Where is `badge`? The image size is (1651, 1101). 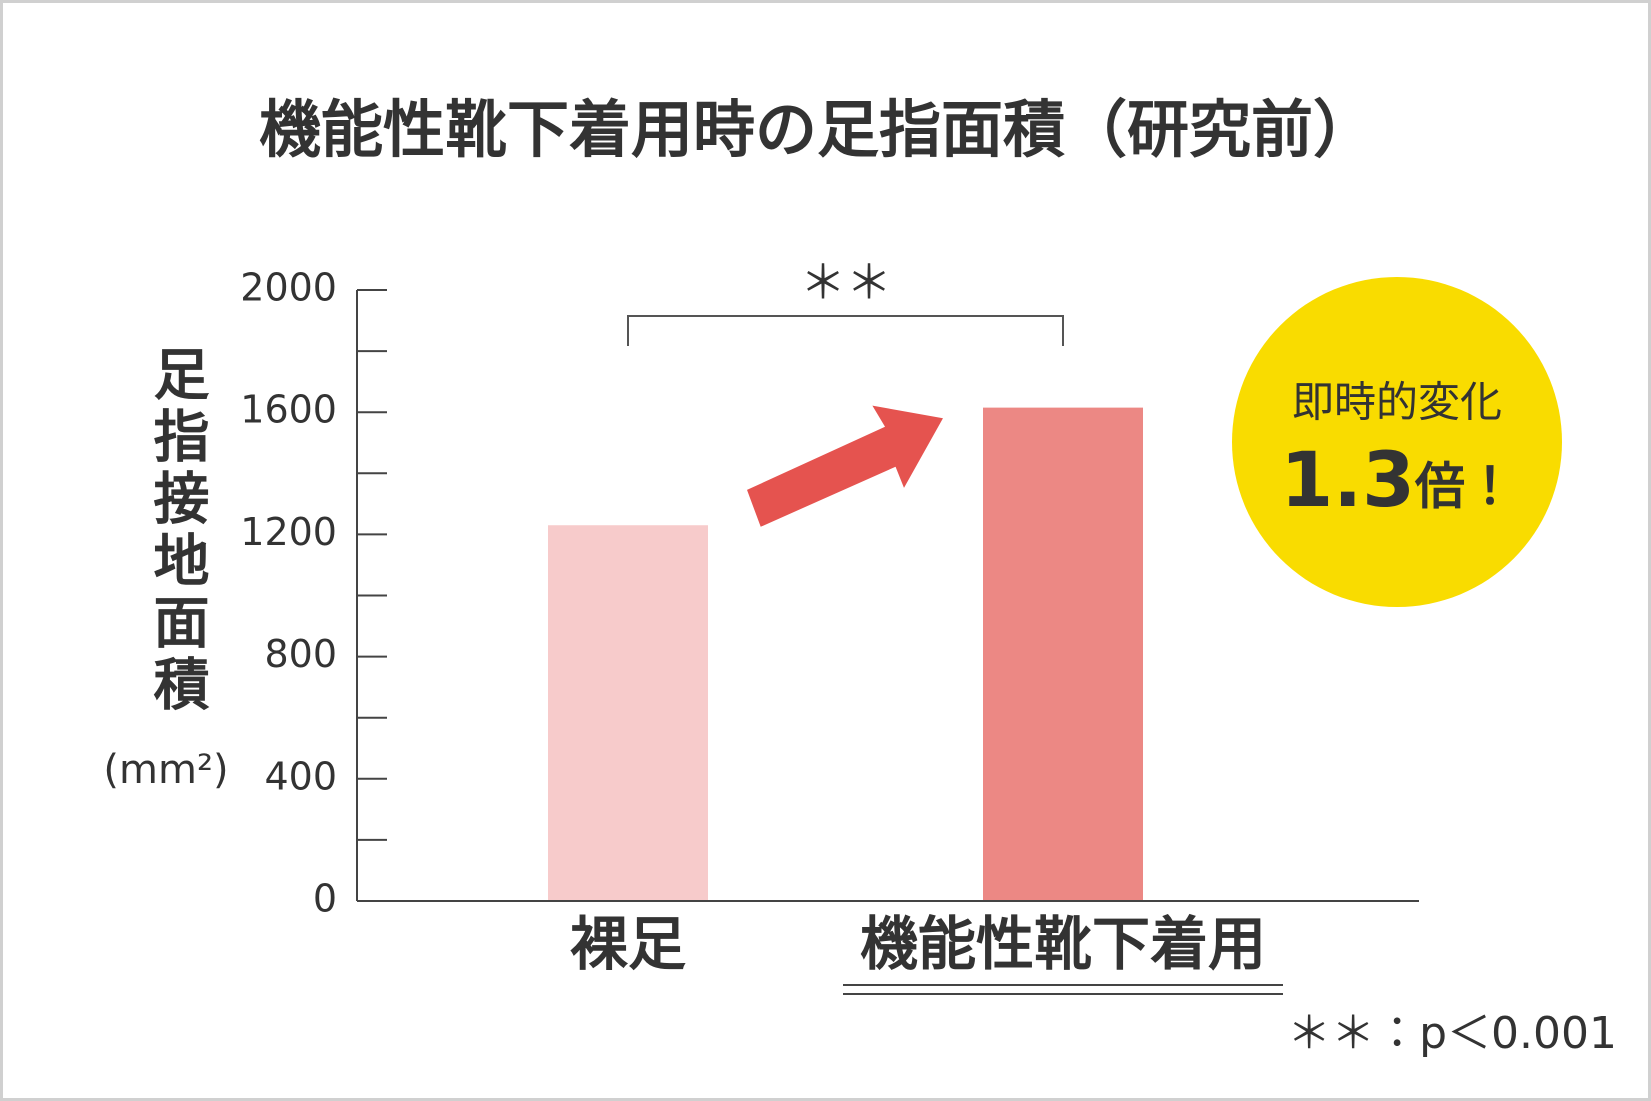 badge is located at coordinates (1397, 442).